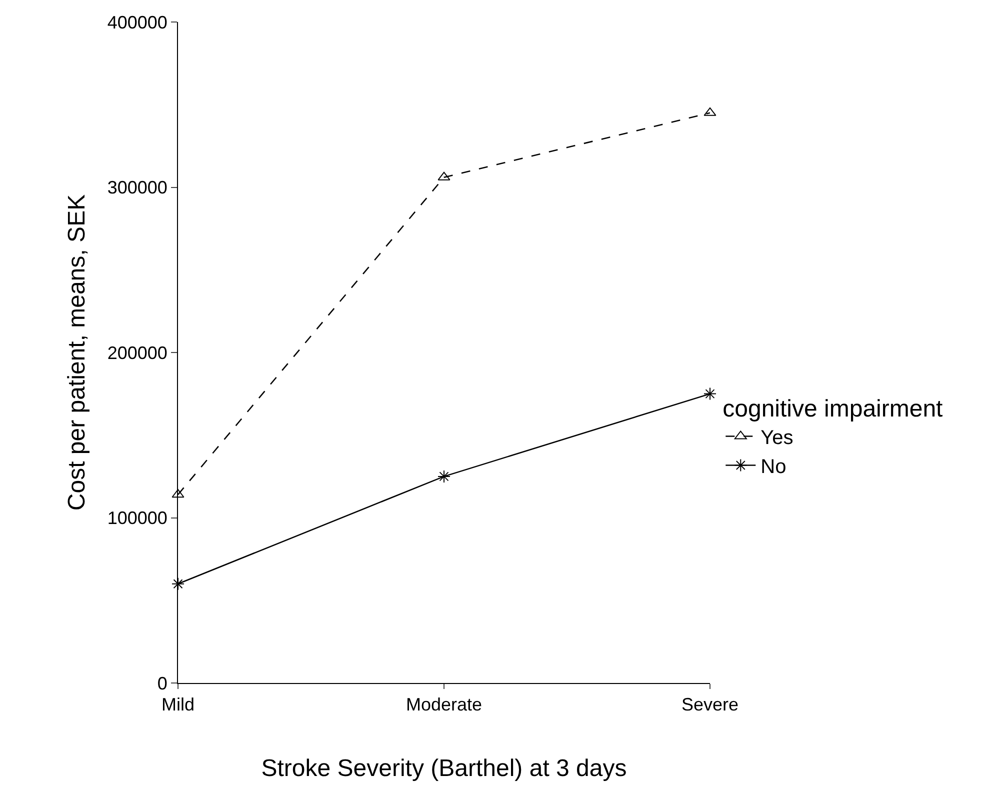 Image resolution: width=994 pixels, height=807 pixels. Describe the element at coordinates (444, 768) in the screenshot. I see `x-axis-title: Stroke Severity (Barthel) at 3 days` at that location.